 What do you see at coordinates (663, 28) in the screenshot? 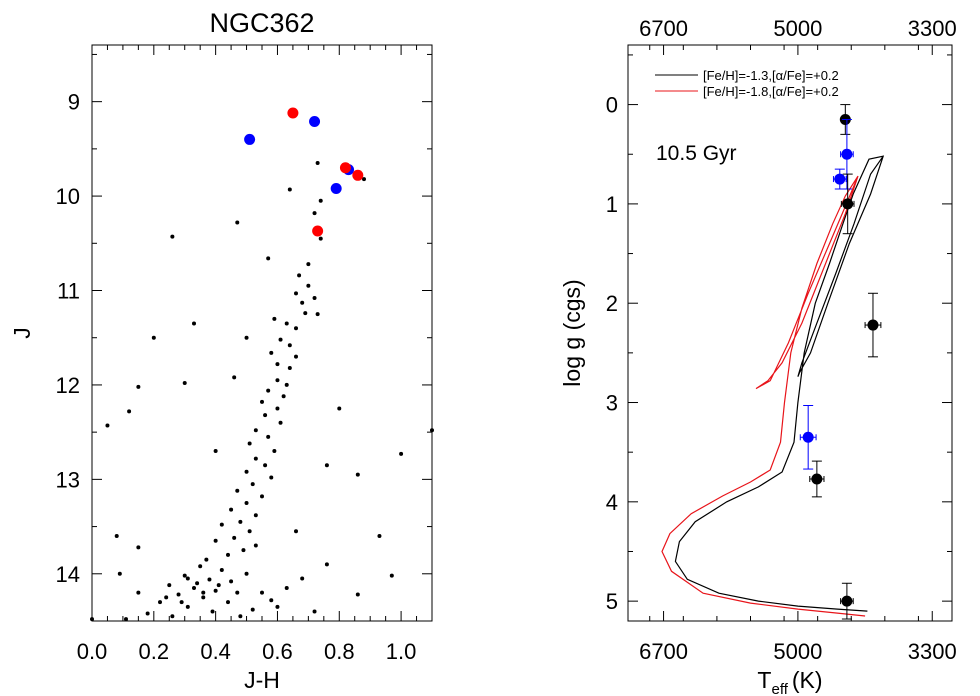
I see `right-top-x-tick-label: 6700` at bounding box center [663, 28].